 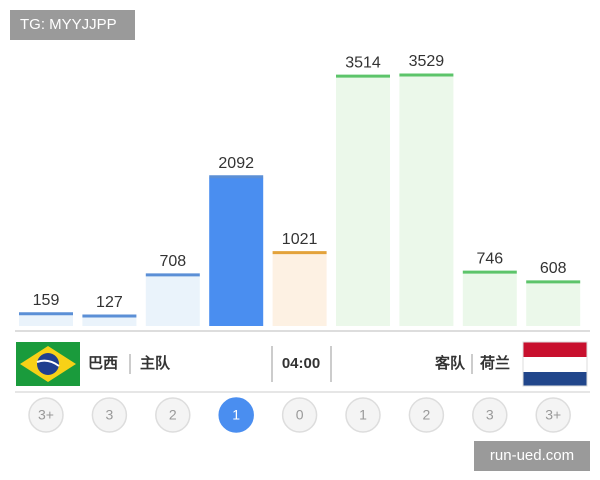 I want to click on away-label: 客队, so click(x=450, y=363).